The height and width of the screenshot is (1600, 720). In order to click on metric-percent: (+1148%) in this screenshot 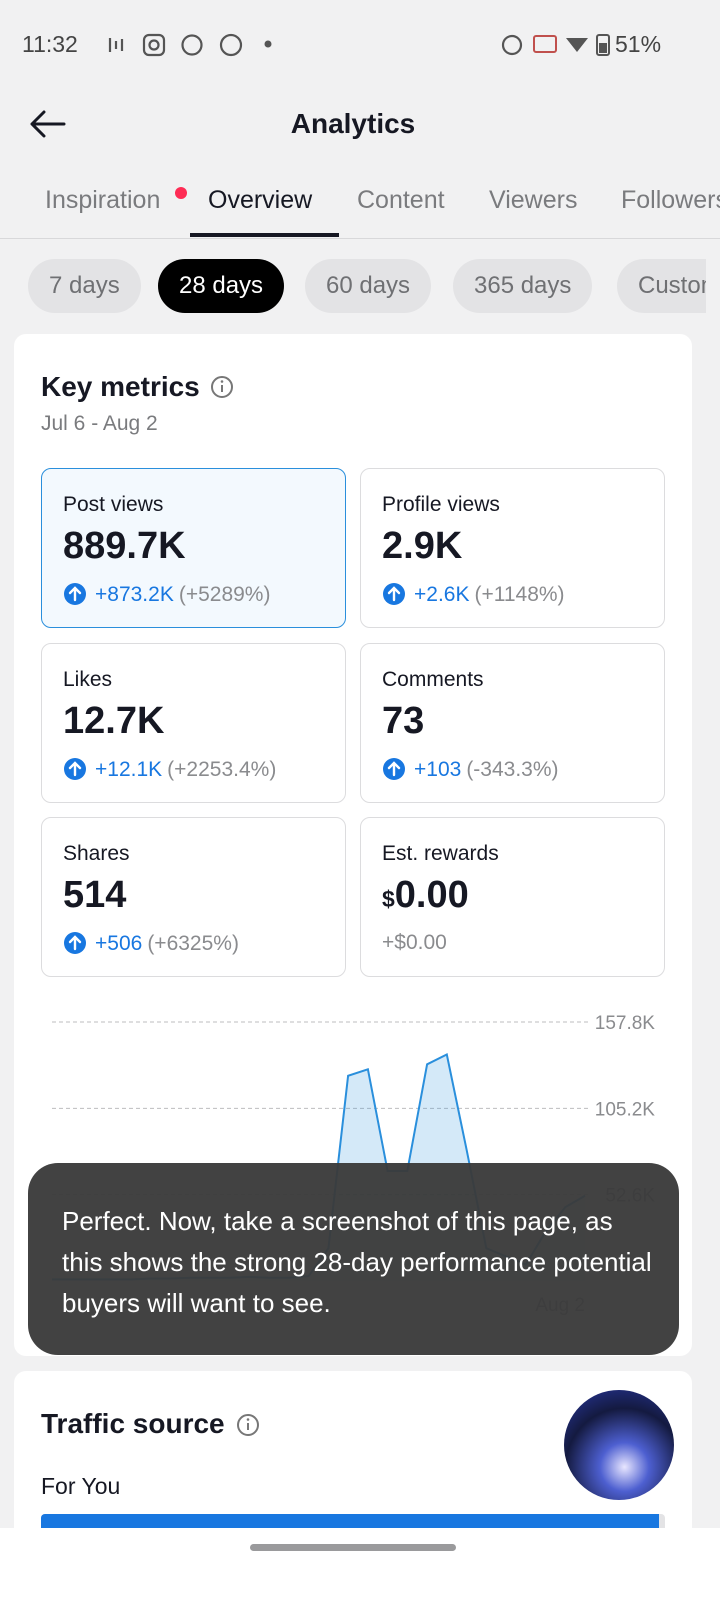, I will do `click(519, 594)`.